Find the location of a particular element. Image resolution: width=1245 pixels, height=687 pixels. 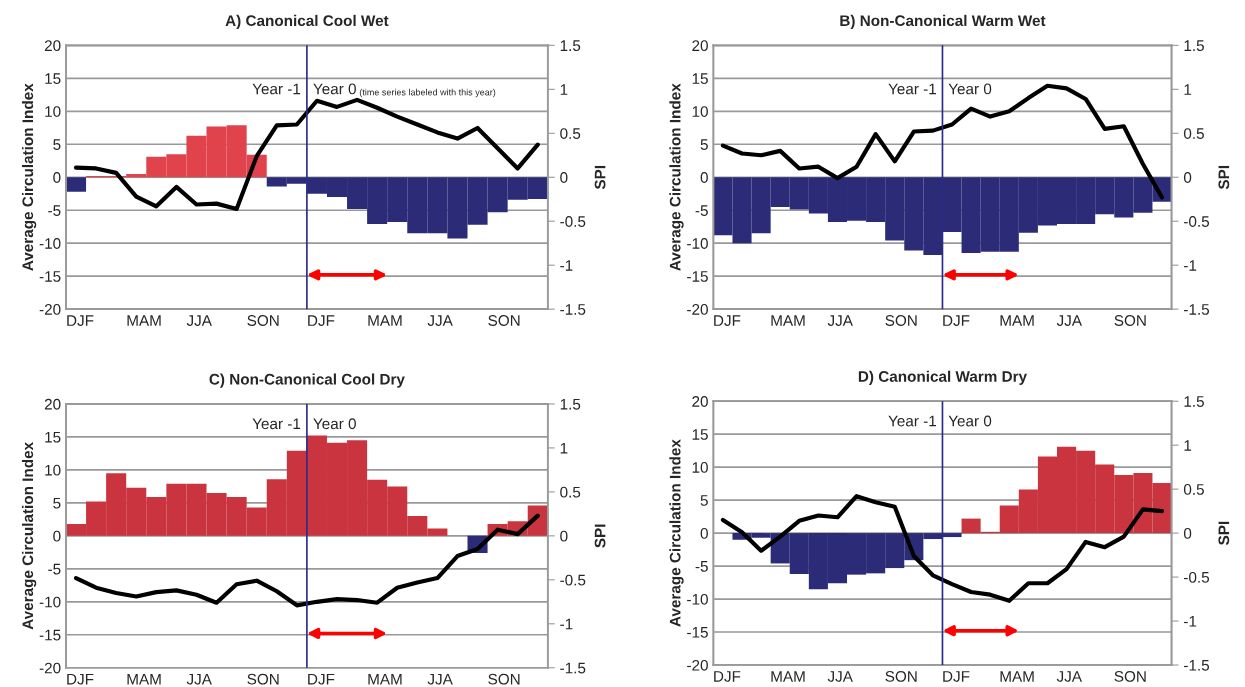

chart-title: B) Non-Canonical Warm Wet is located at coordinates (943, 22).